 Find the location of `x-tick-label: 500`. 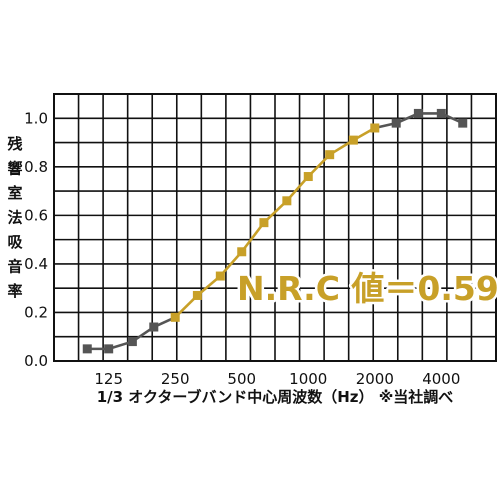

x-tick-label: 500 is located at coordinates (241, 379).